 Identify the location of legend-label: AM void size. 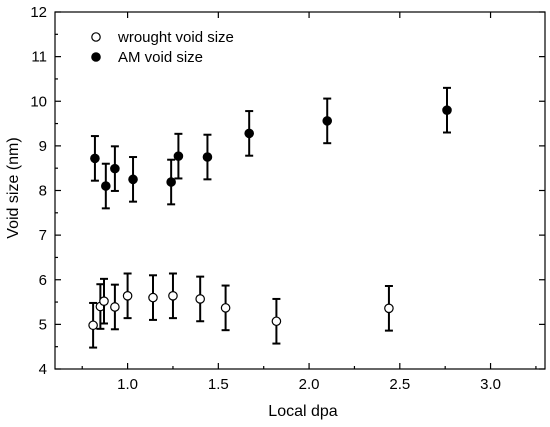
(160, 57).